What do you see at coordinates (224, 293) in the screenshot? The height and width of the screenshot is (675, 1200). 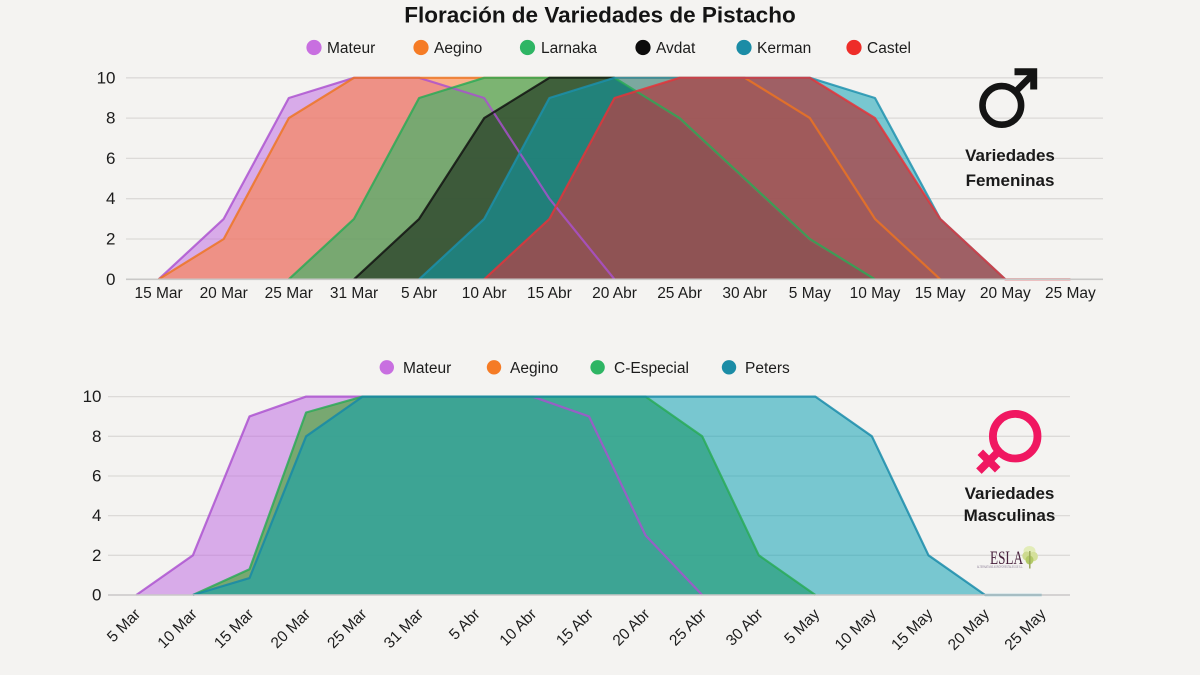 I see `svg-text: 20 Mar` at bounding box center [224, 293].